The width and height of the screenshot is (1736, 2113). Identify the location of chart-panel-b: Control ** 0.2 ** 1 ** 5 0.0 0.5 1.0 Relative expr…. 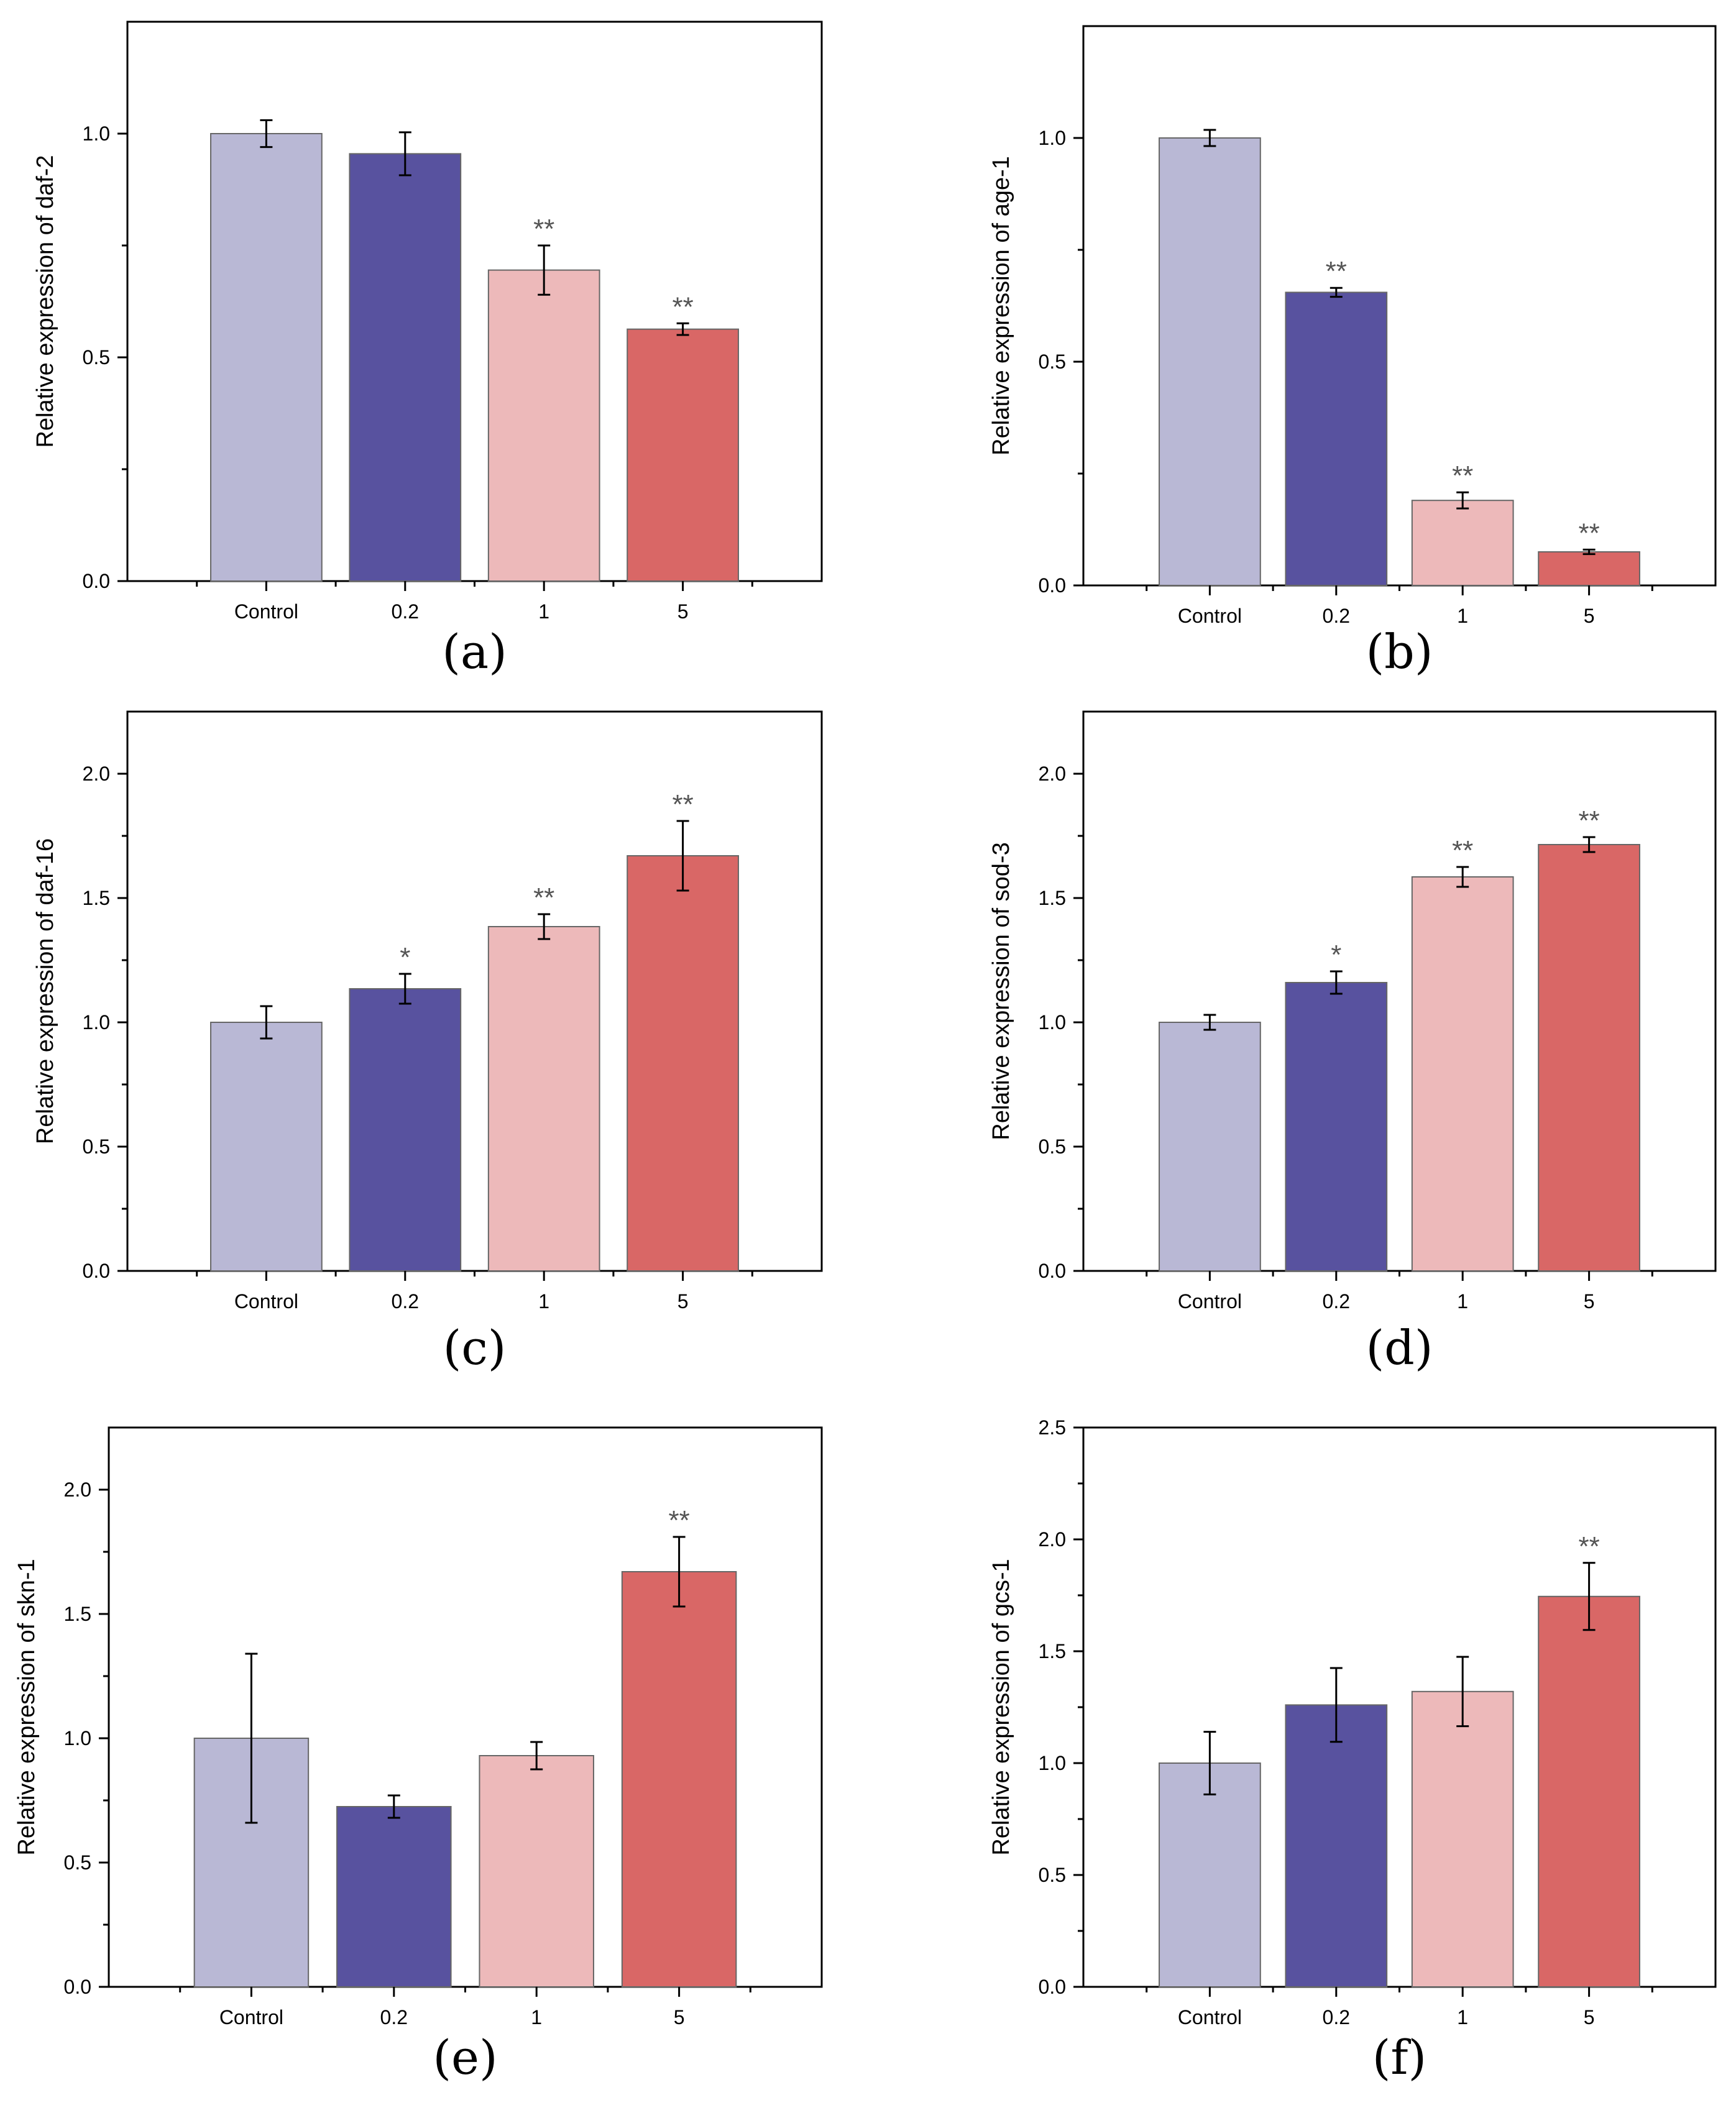
(1352, 352).